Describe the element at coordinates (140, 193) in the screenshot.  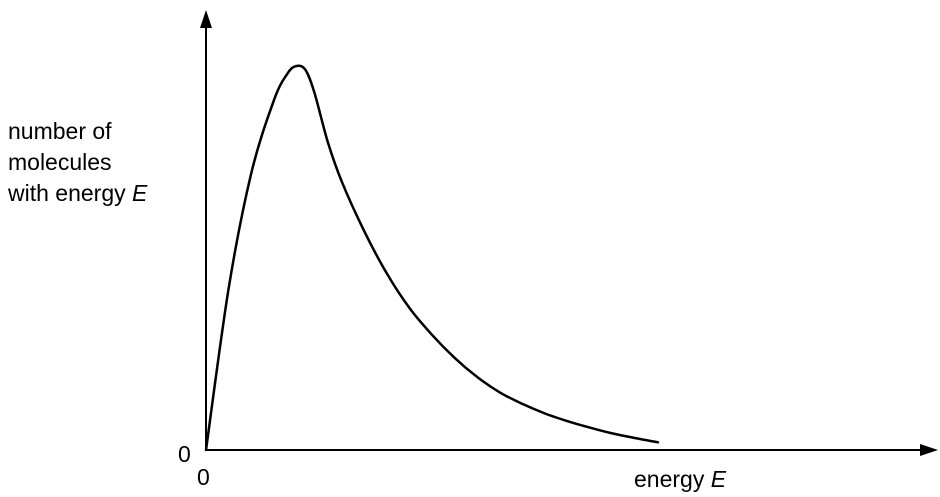
I see `y-axis-label-symbol: E` at that location.